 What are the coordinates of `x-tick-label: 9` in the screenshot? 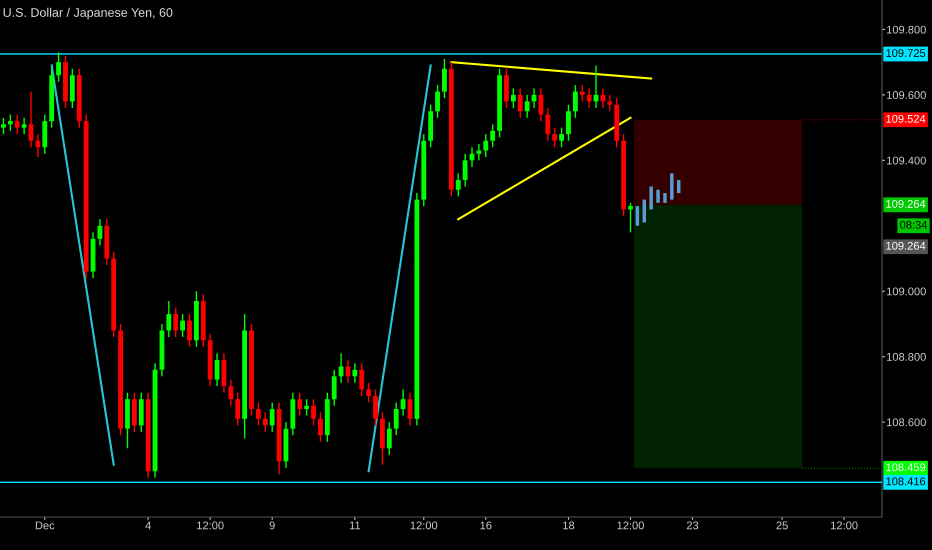 It's located at (272, 525).